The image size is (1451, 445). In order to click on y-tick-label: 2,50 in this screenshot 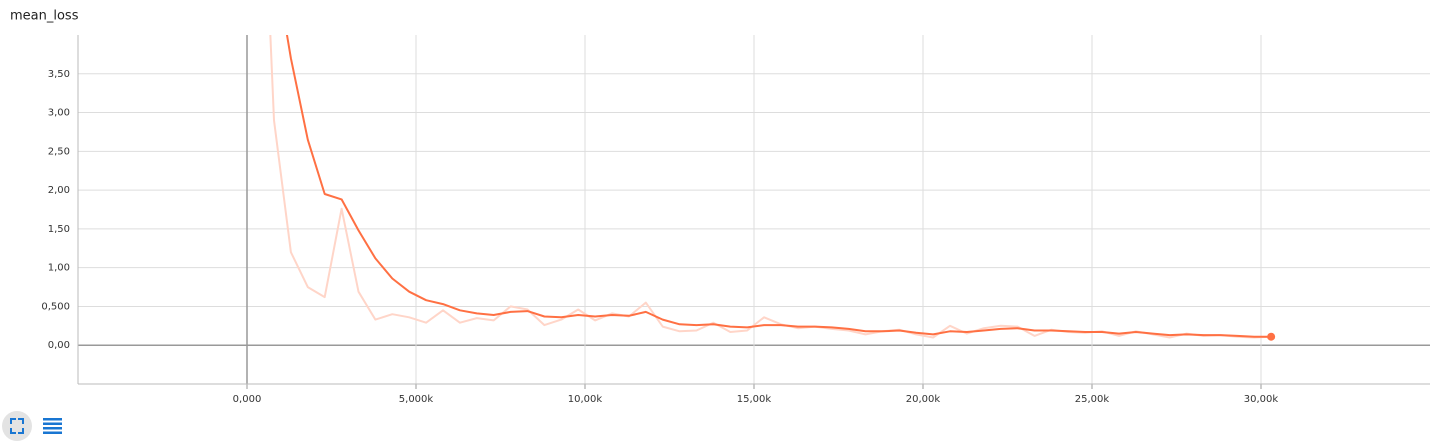, I will do `click(59, 151)`.